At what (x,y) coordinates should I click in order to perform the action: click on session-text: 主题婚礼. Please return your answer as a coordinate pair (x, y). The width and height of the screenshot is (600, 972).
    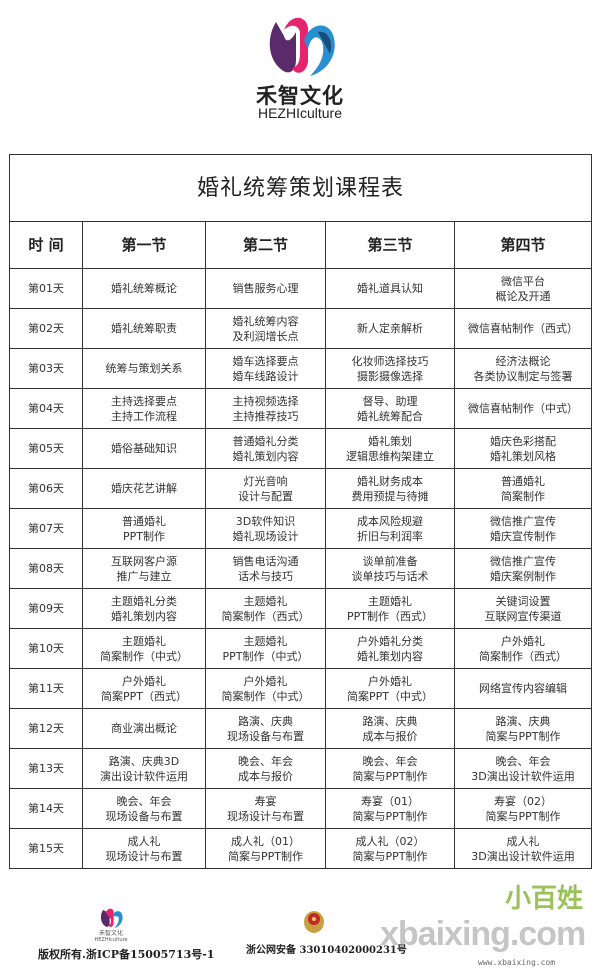
    Looking at the image, I should click on (265, 641).